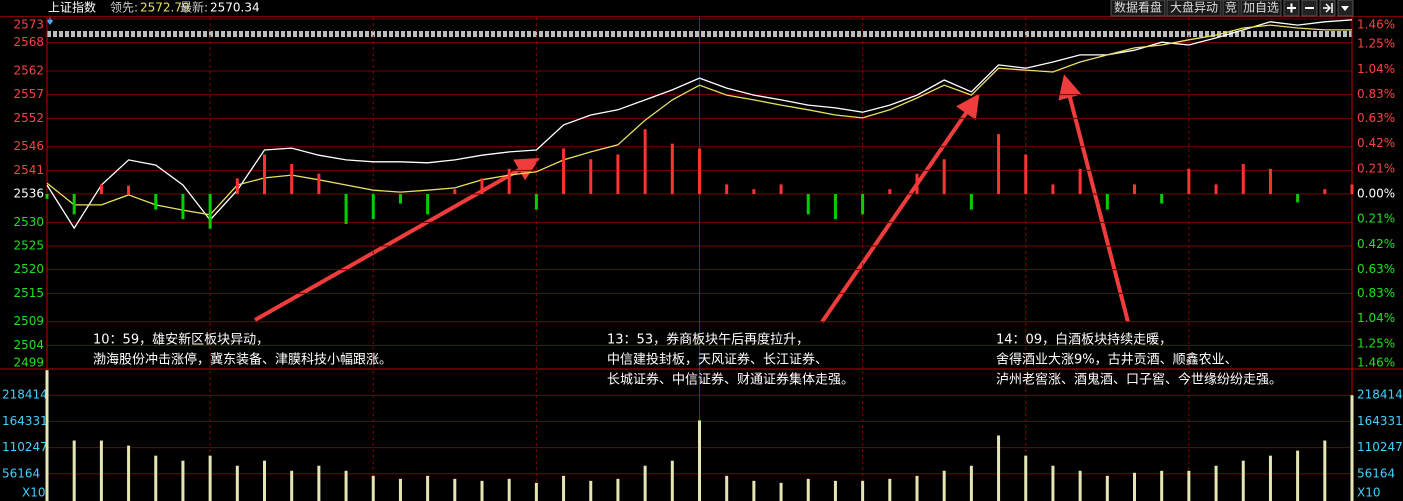  I want to click on y2-tick-label: 1.04%, so click(1376, 318).